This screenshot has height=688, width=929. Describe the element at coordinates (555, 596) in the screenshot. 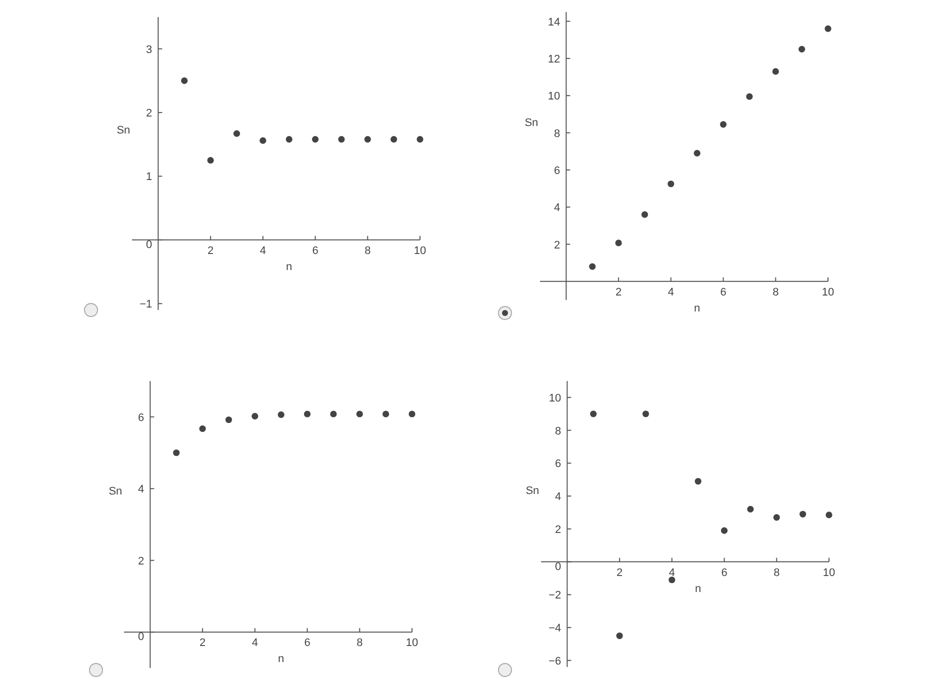

I see `y-tick-label: −2` at that location.